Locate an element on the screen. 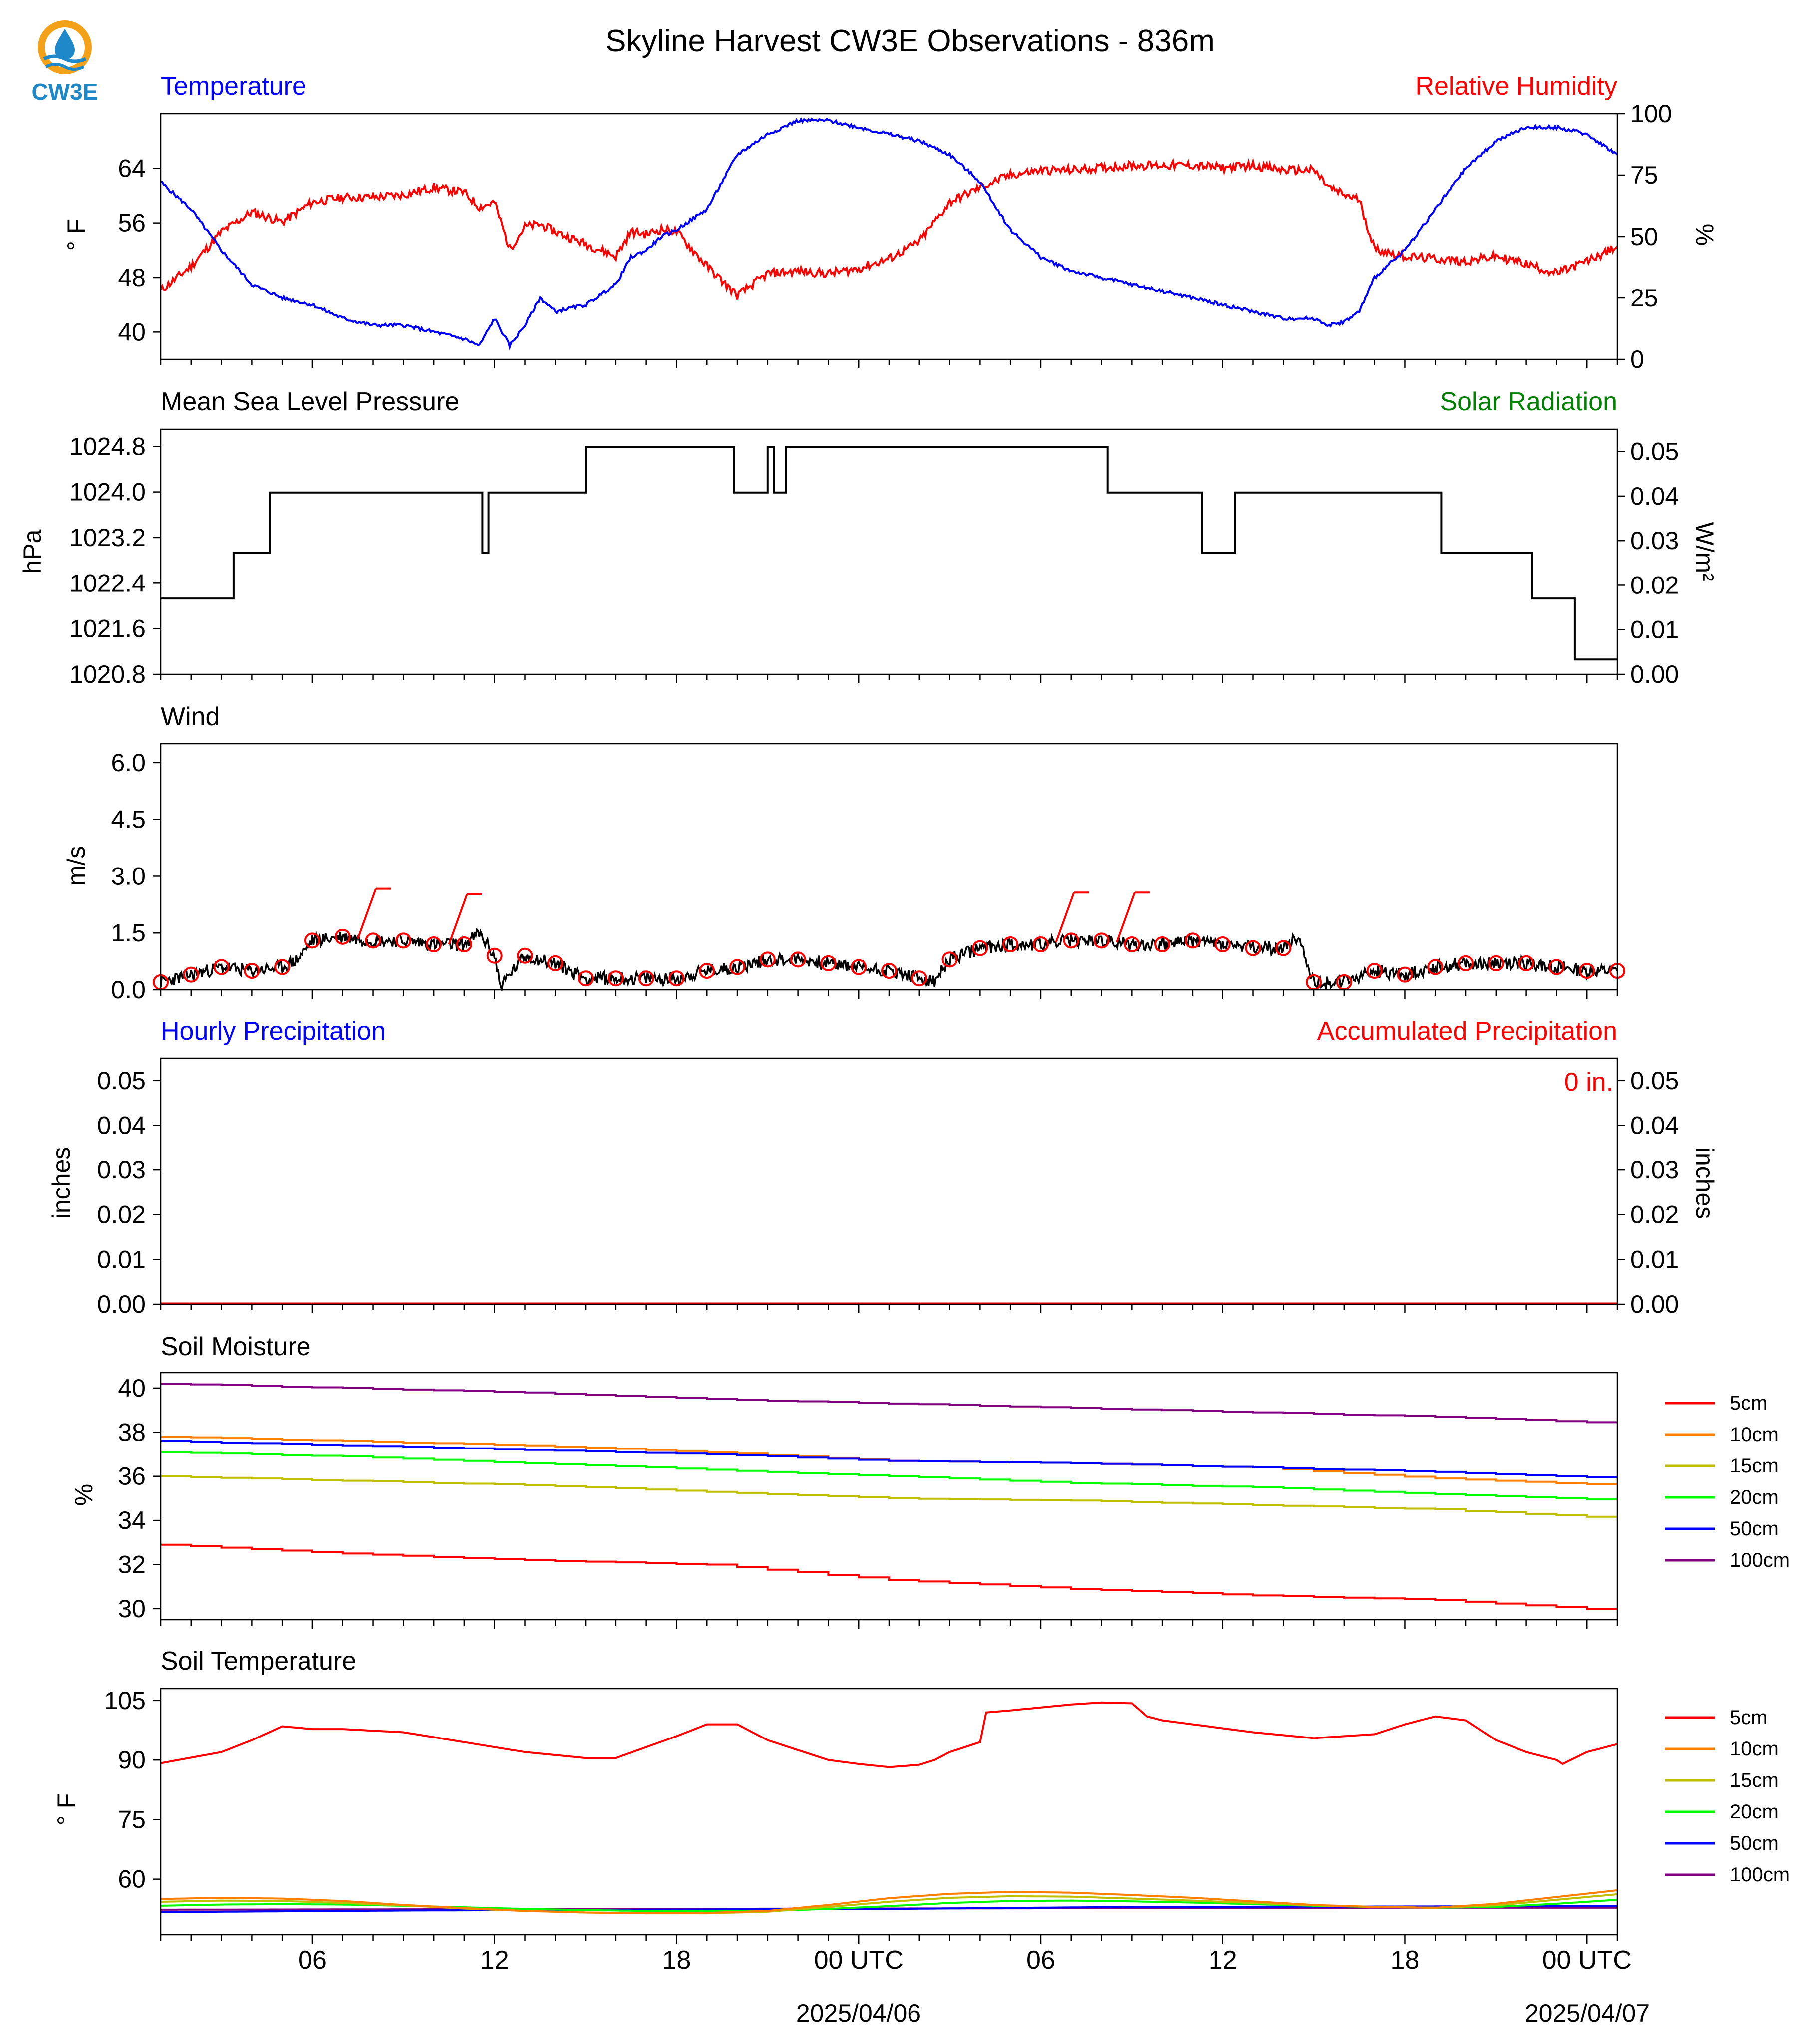 This screenshot has width=1820, height=2028. soil-moisture-ylabel: % is located at coordinates (84, 1495).